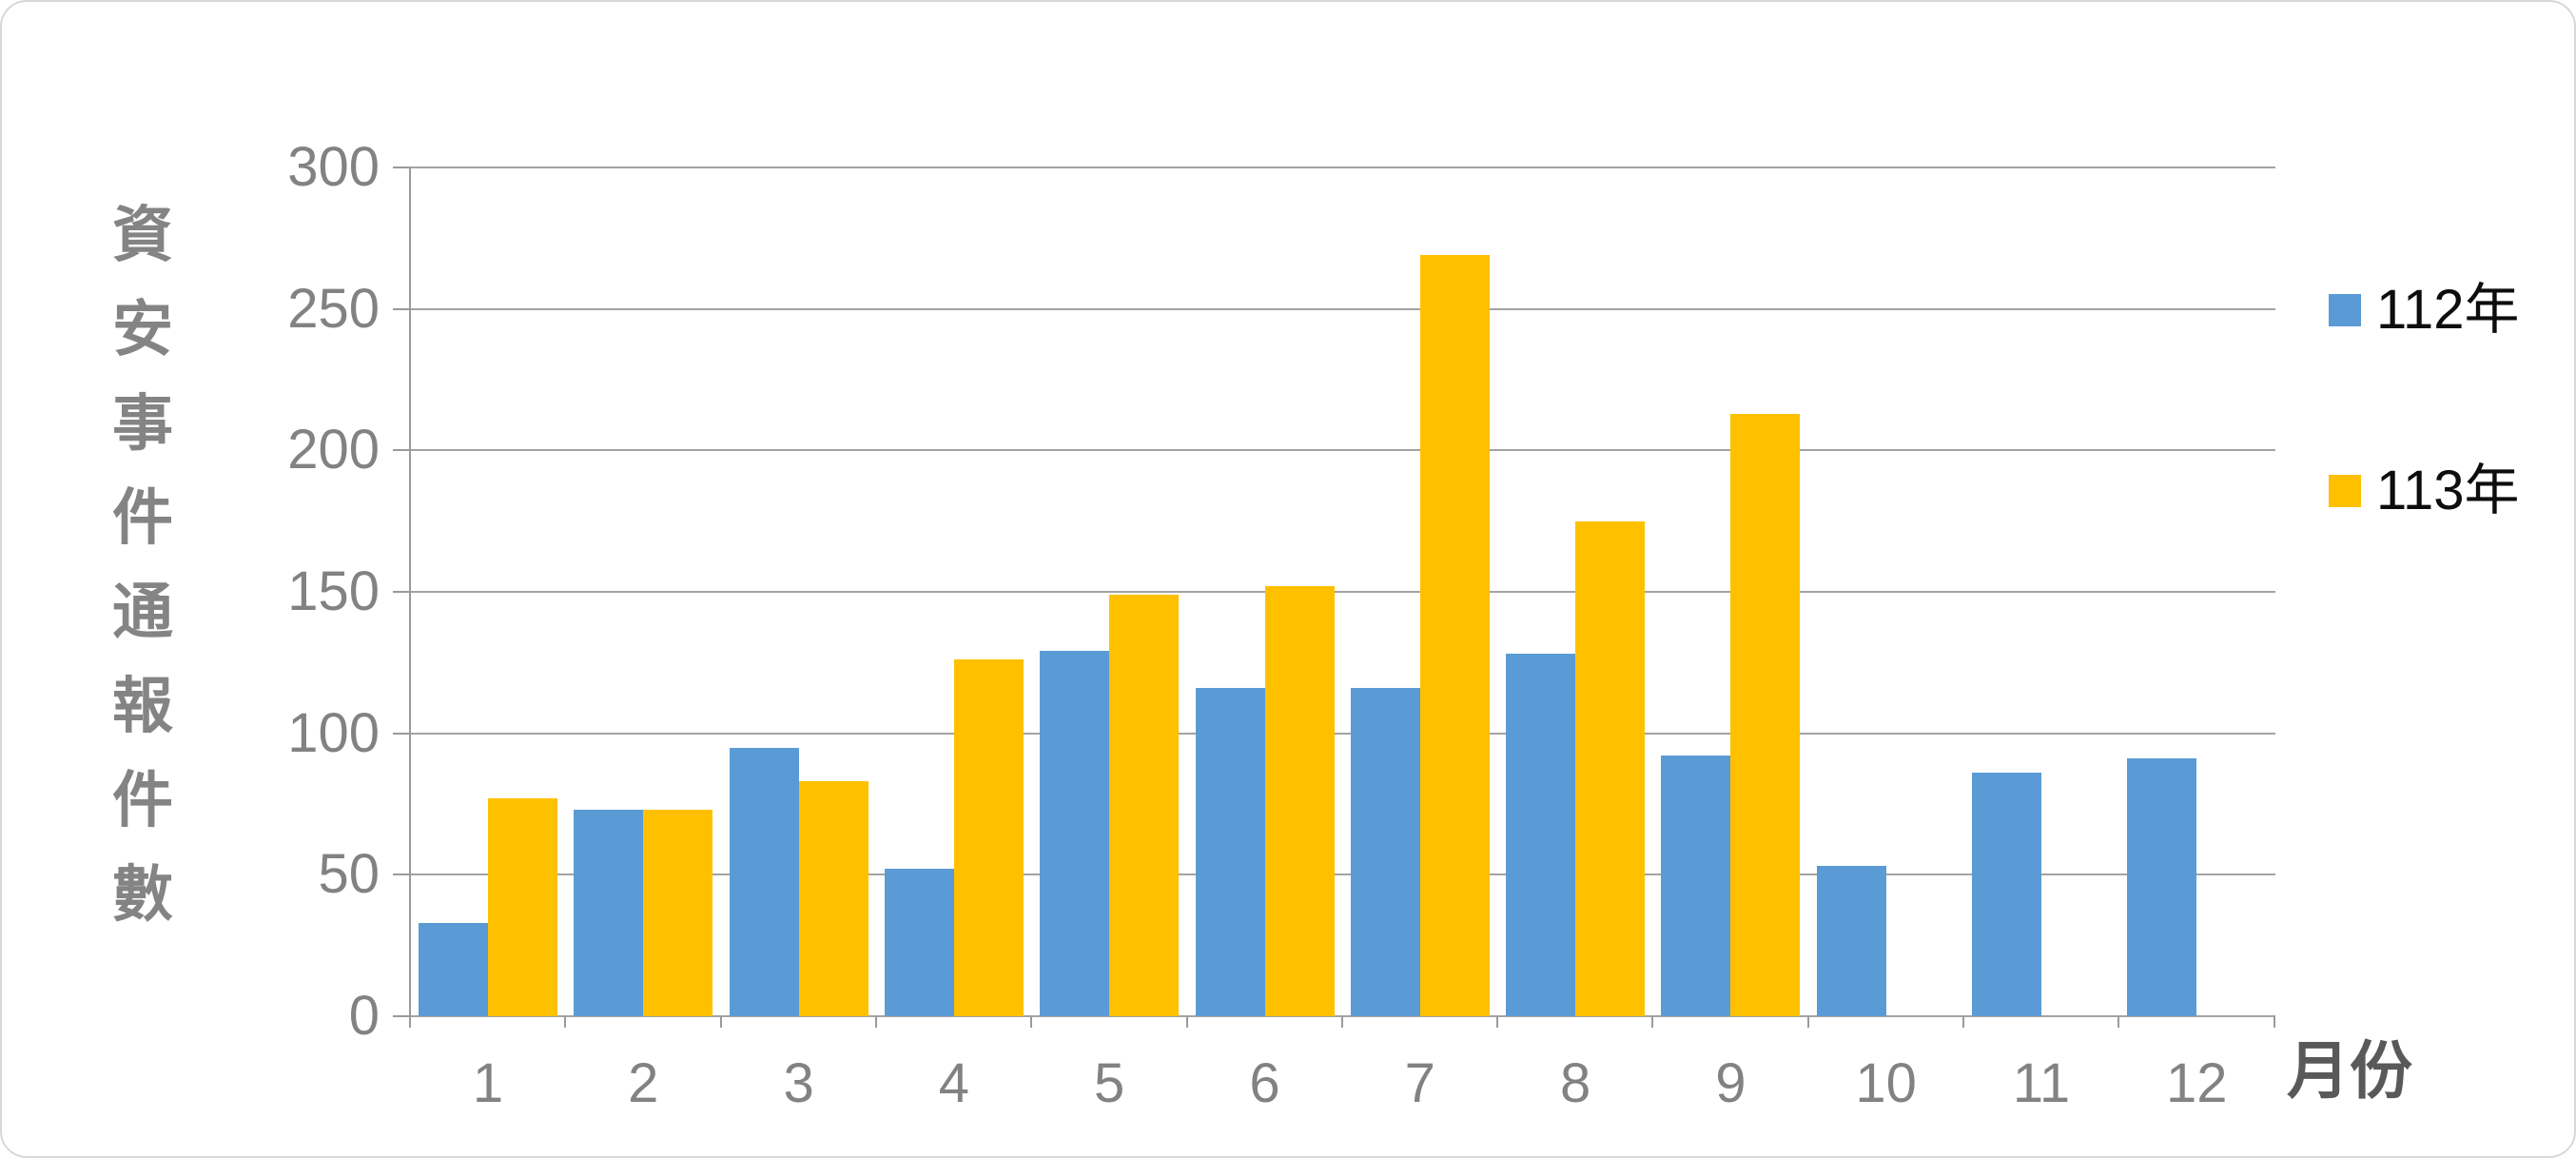 The image size is (2576, 1158). What do you see at coordinates (1230, 852) in the screenshot?
I see `bar-112年-month-6` at bounding box center [1230, 852].